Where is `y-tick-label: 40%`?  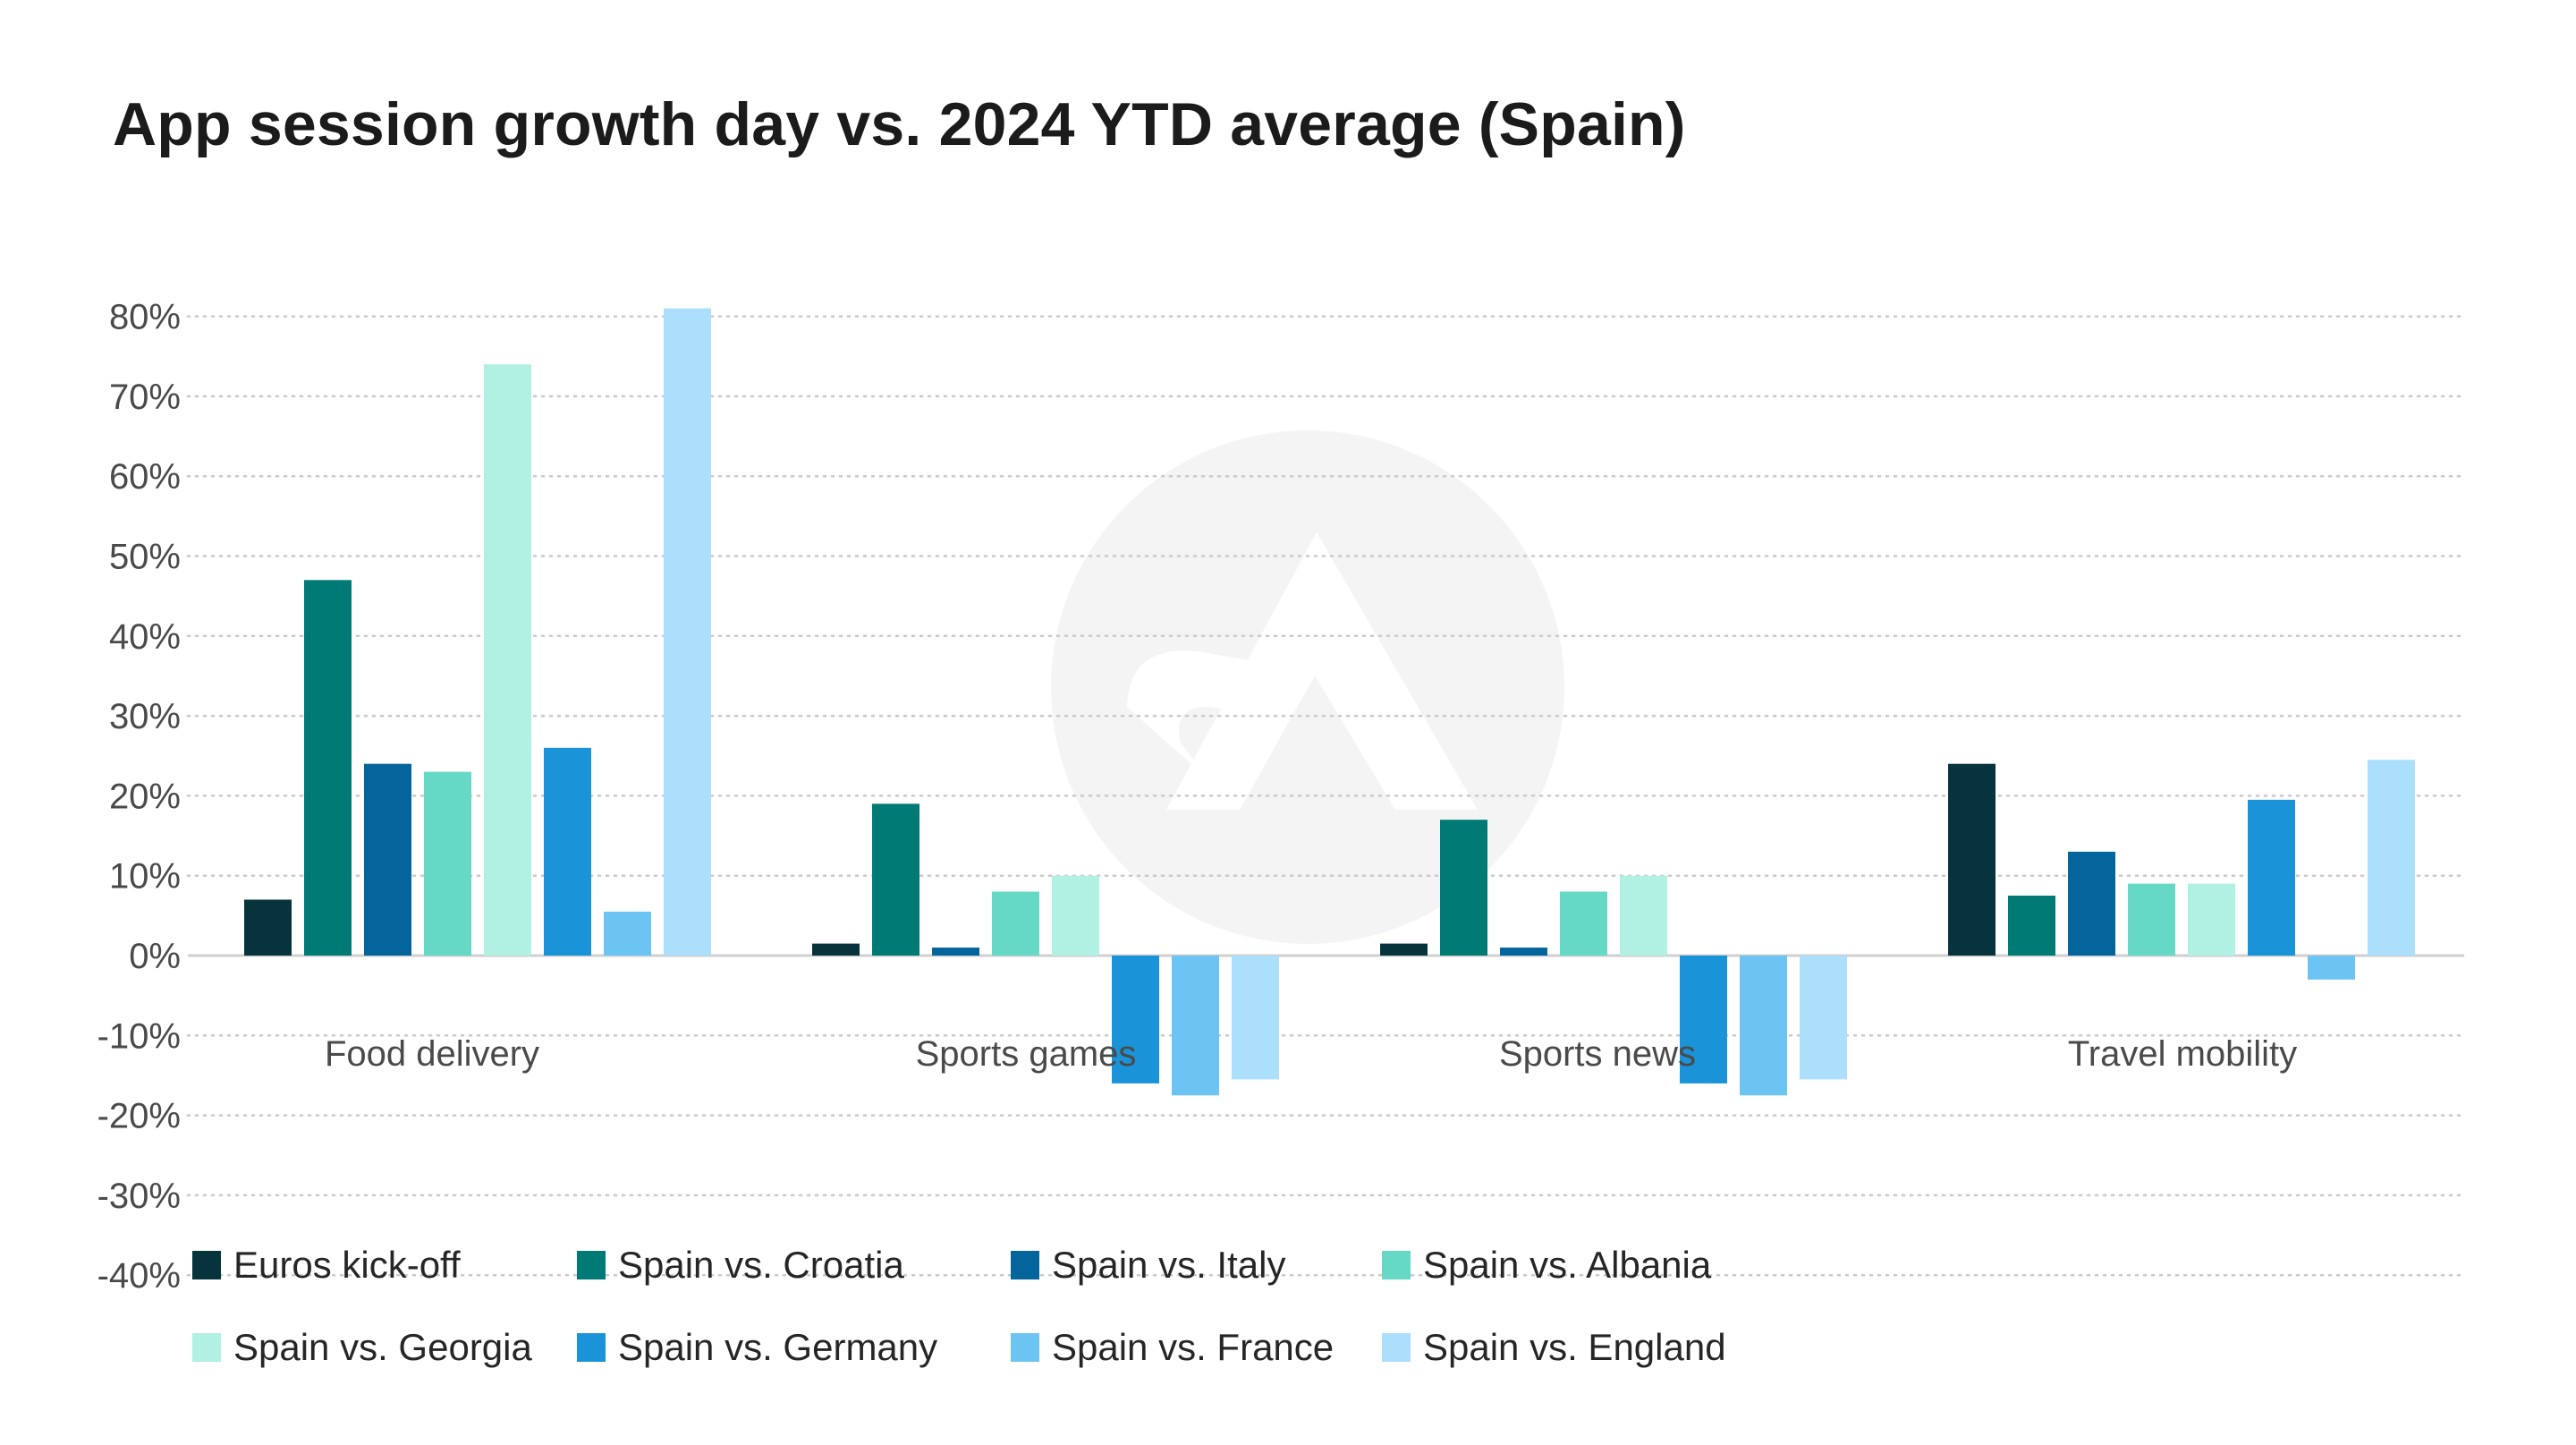 y-tick-label: 40% is located at coordinates (145, 637).